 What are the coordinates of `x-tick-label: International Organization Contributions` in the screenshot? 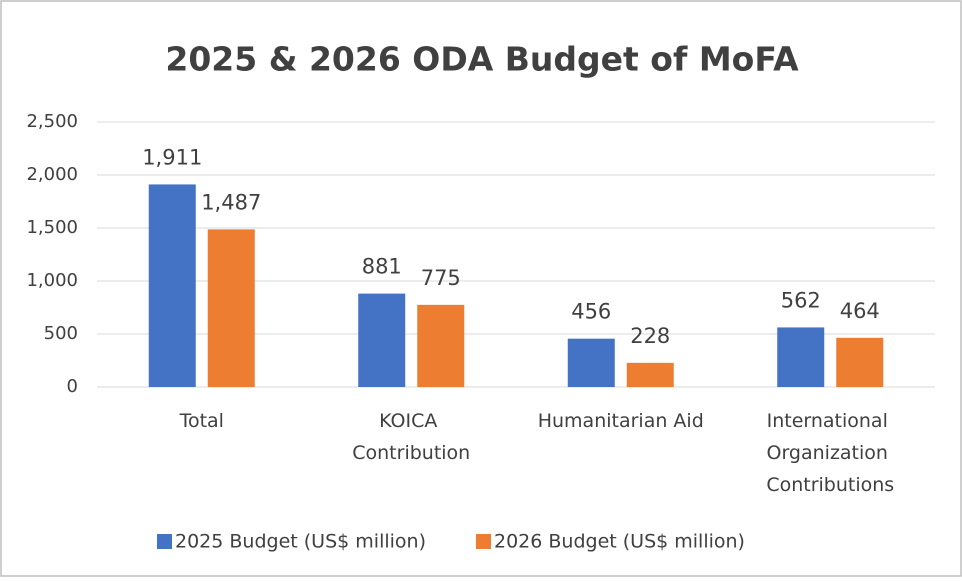 It's located at (830, 453).